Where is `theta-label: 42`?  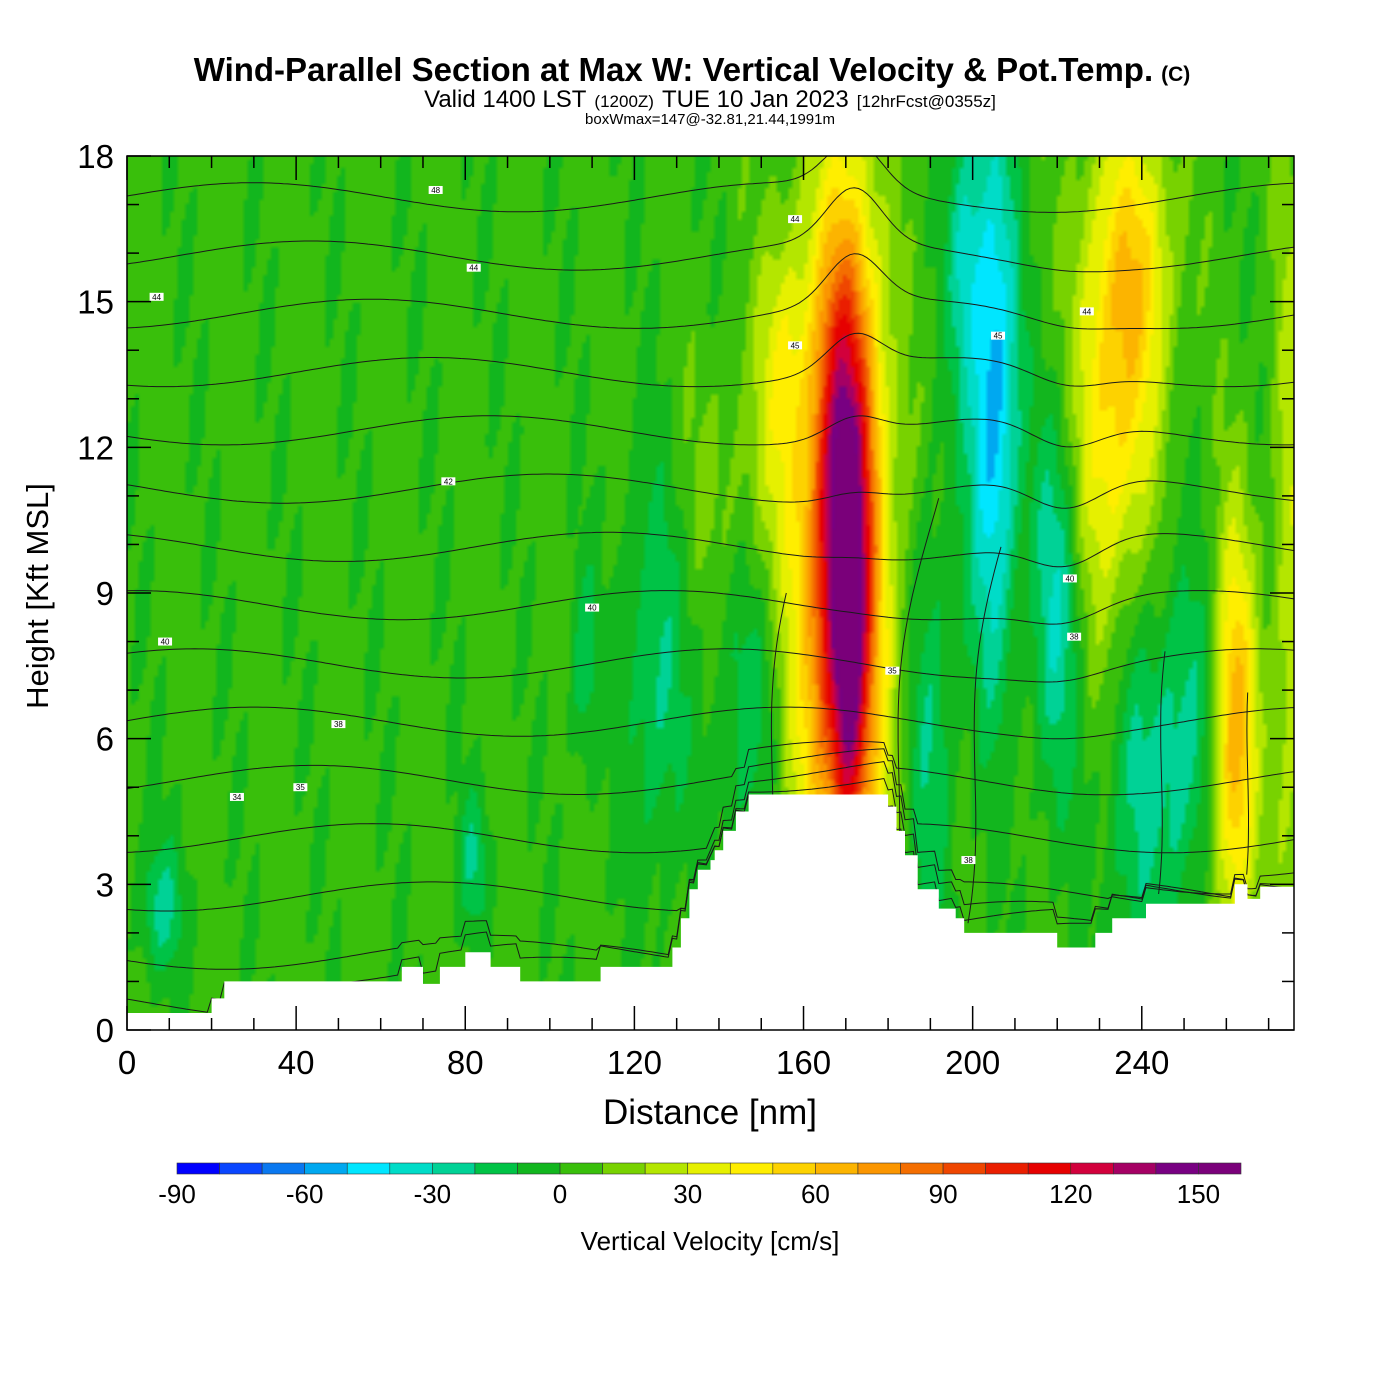
theta-label: 42 is located at coordinates (448, 481).